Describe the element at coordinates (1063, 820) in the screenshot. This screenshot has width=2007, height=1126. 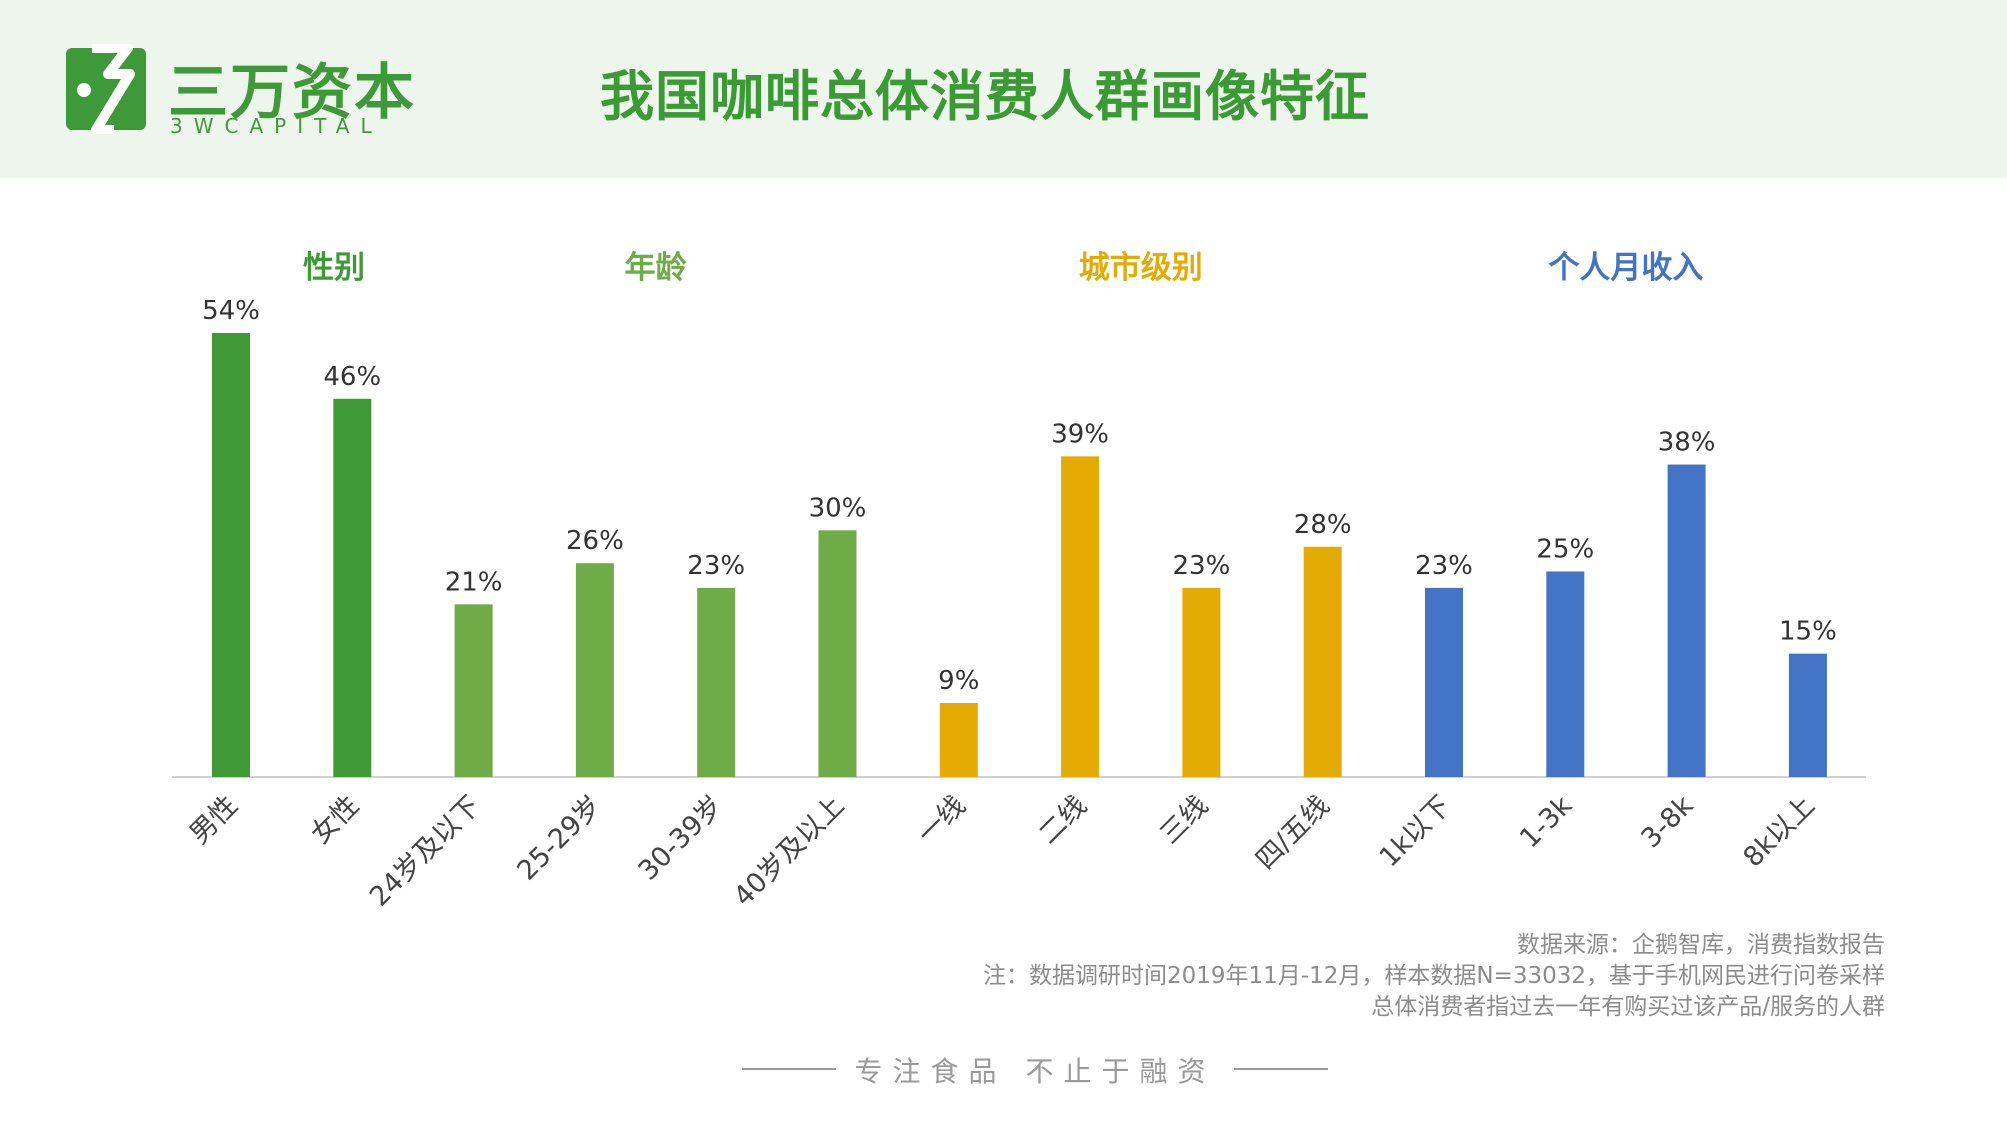
I see `category-tick-label: 二线` at that location.